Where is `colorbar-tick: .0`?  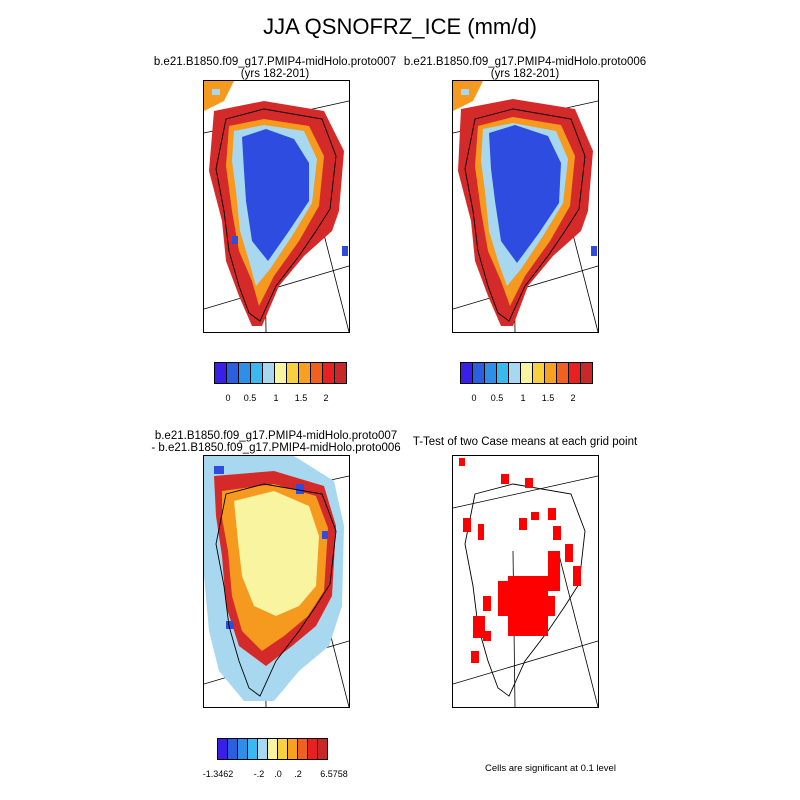 colorbar-tick: .0 is located at coordinates (278, 774).